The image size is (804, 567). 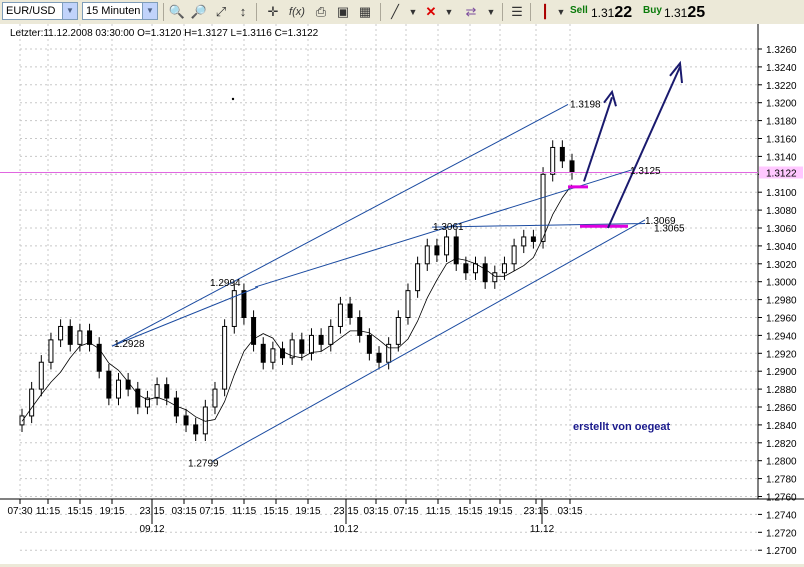 What do you see at coordinates (517, 11) in the screenshot?
I see `properties-icon: ☰` at bounding box center [517, 11].